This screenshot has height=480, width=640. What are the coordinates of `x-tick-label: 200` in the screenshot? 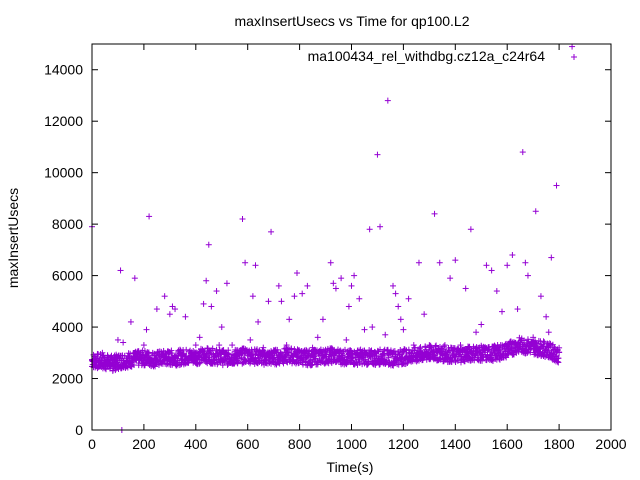 It's located at (144, 444).